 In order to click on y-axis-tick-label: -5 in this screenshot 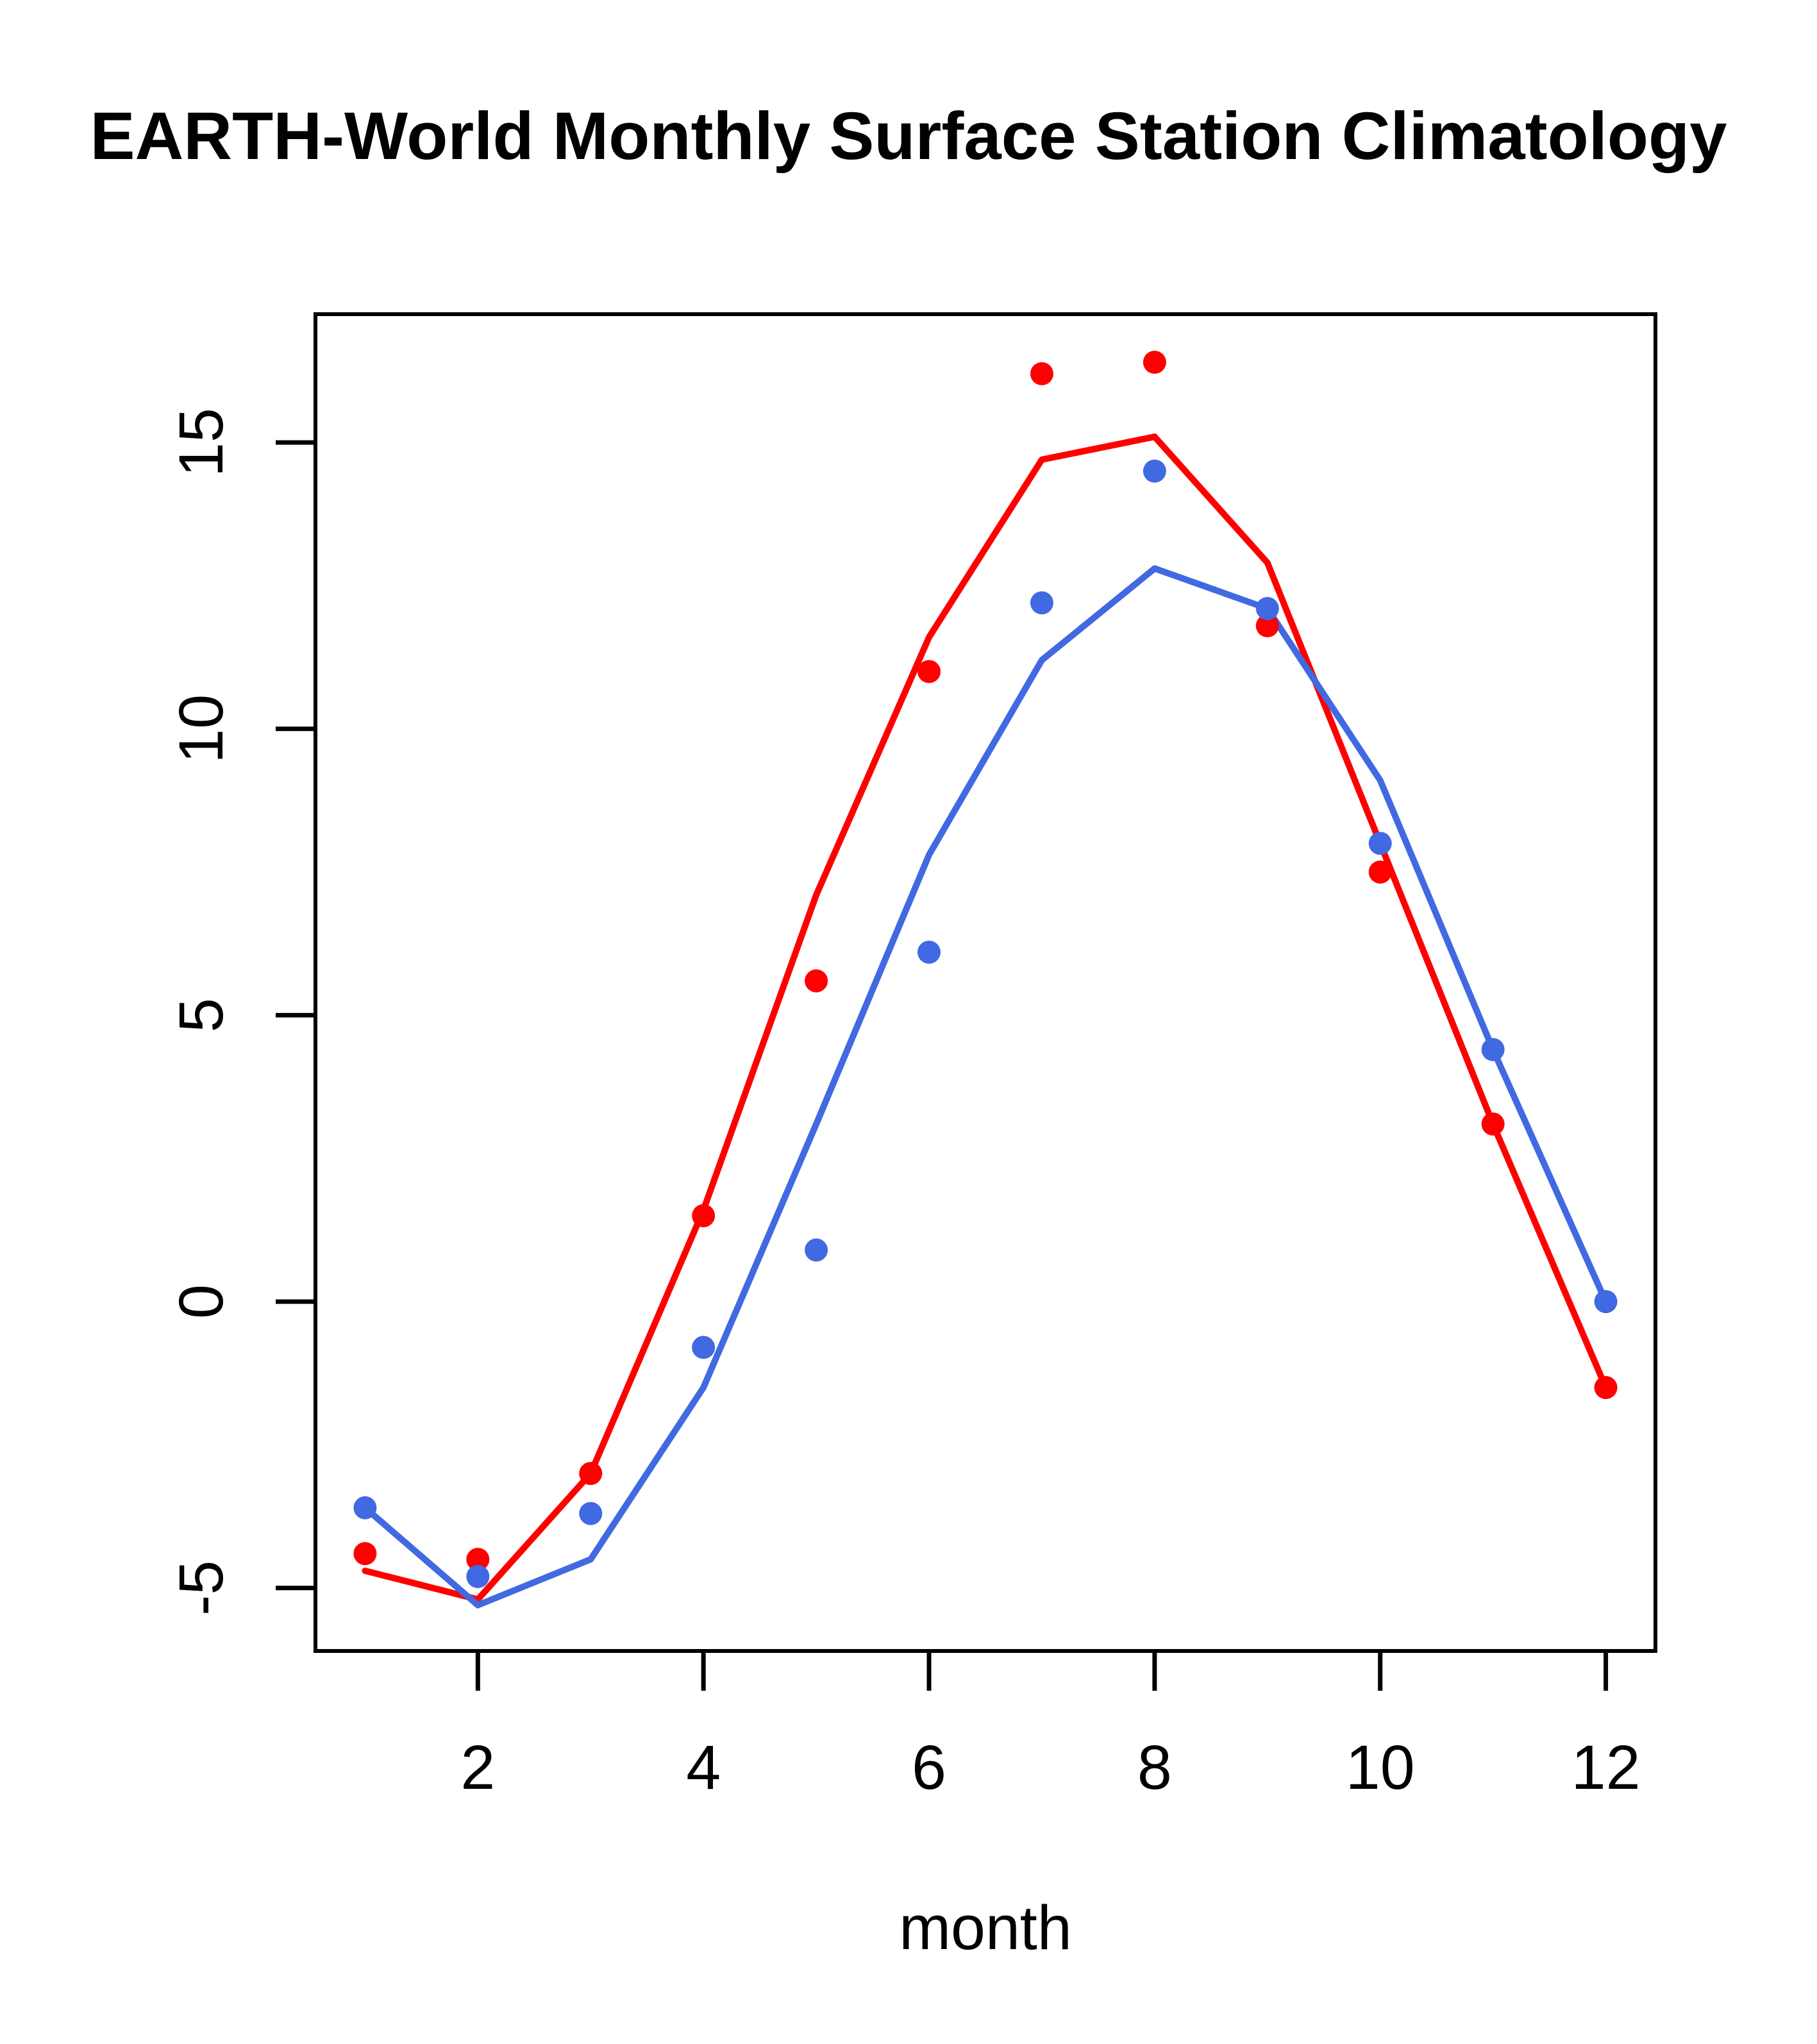, I will do `click(201, 1588)`.